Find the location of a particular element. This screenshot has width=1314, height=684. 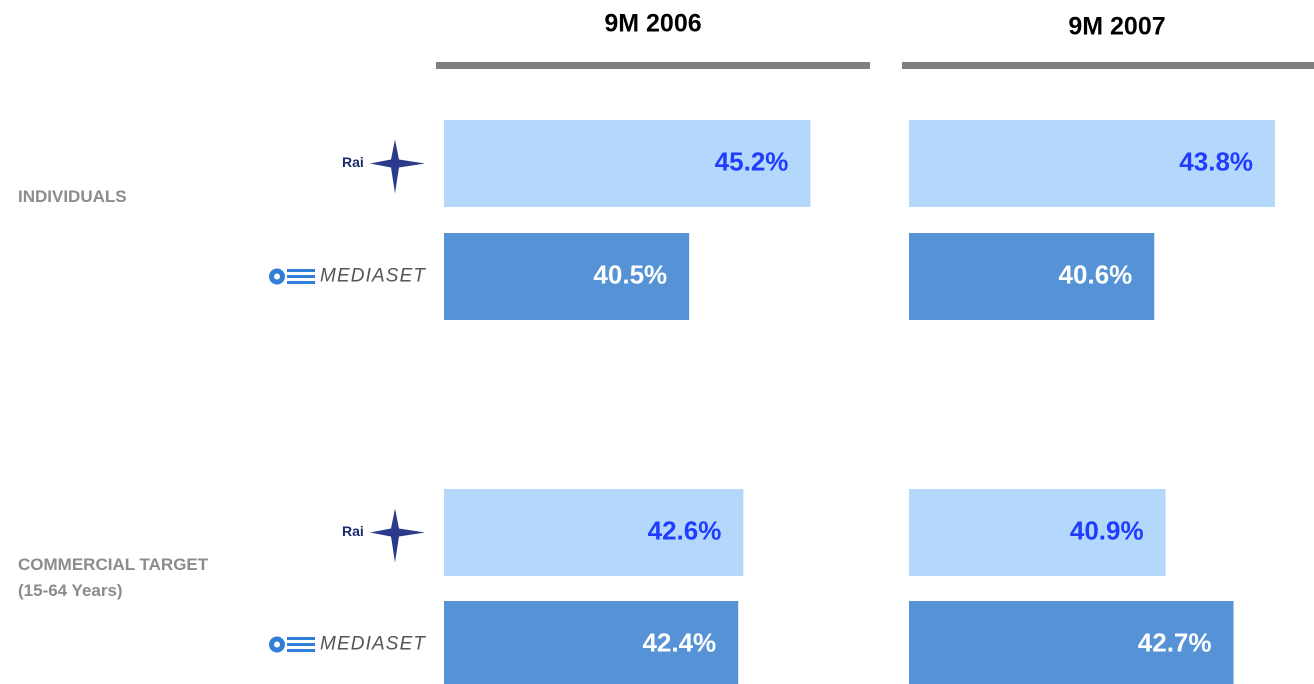

value-label: 42.4% is located at coordinates (679, 642).